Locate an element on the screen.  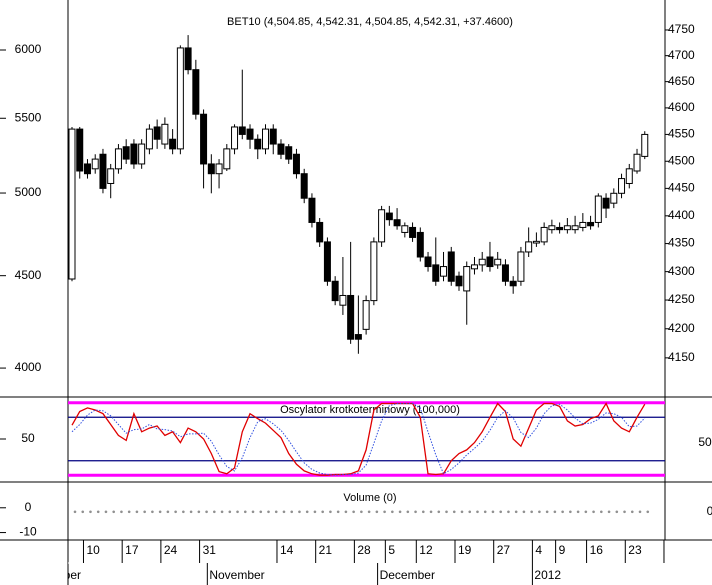
right-tick-label: 4250 is located at coordinates (681, 299).